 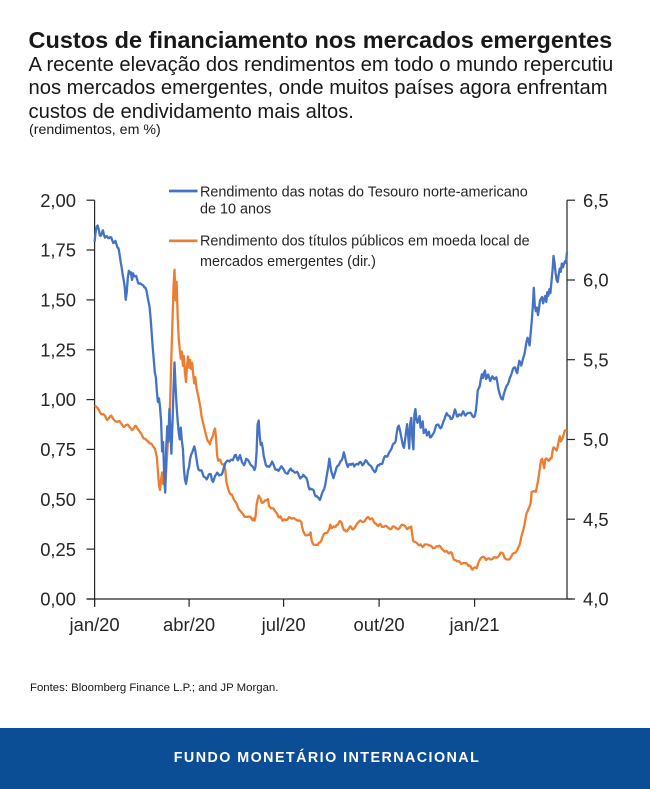 I want to click on svg-text: jan/21, so click(x=474, y=624).